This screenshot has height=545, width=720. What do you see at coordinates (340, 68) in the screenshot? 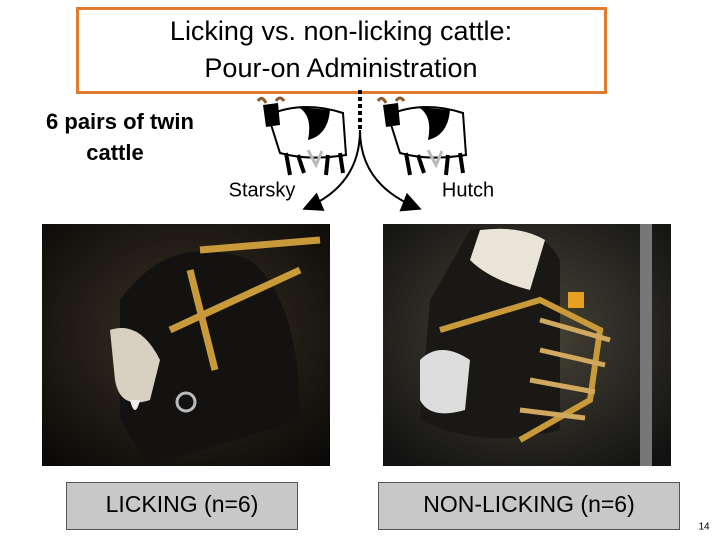
I see `title-line: Pour-on Administration` at bounding box center [340, 68].